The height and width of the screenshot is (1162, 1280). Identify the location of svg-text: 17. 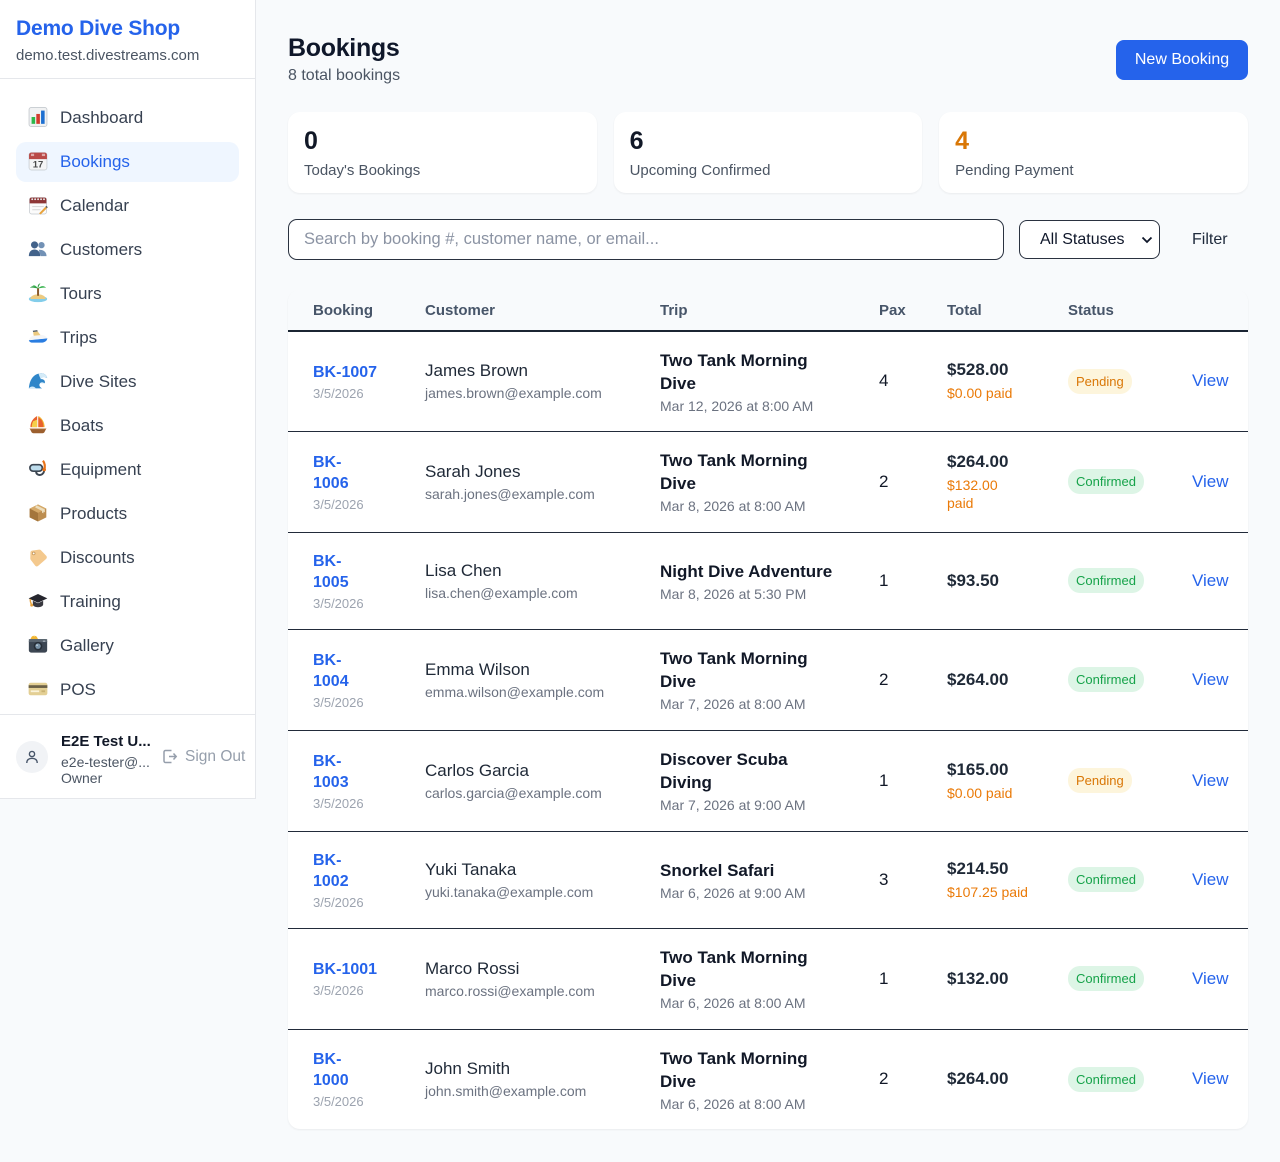
(38, 164).